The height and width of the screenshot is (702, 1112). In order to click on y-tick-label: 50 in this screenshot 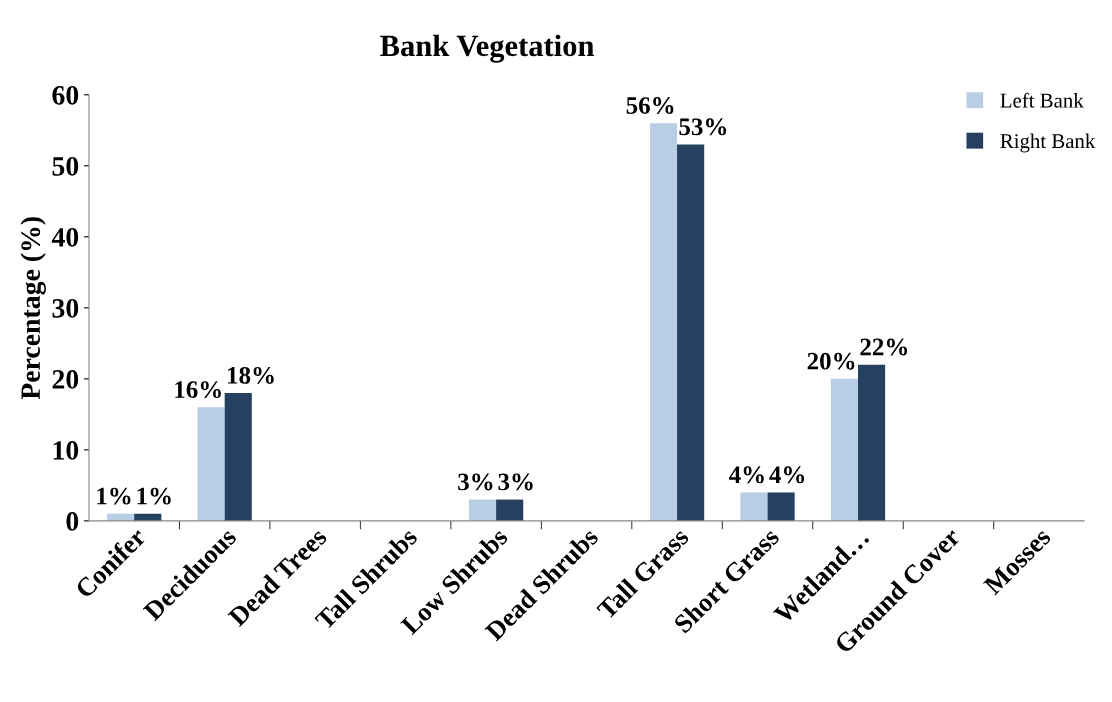, I will do `click(65, 166)`.